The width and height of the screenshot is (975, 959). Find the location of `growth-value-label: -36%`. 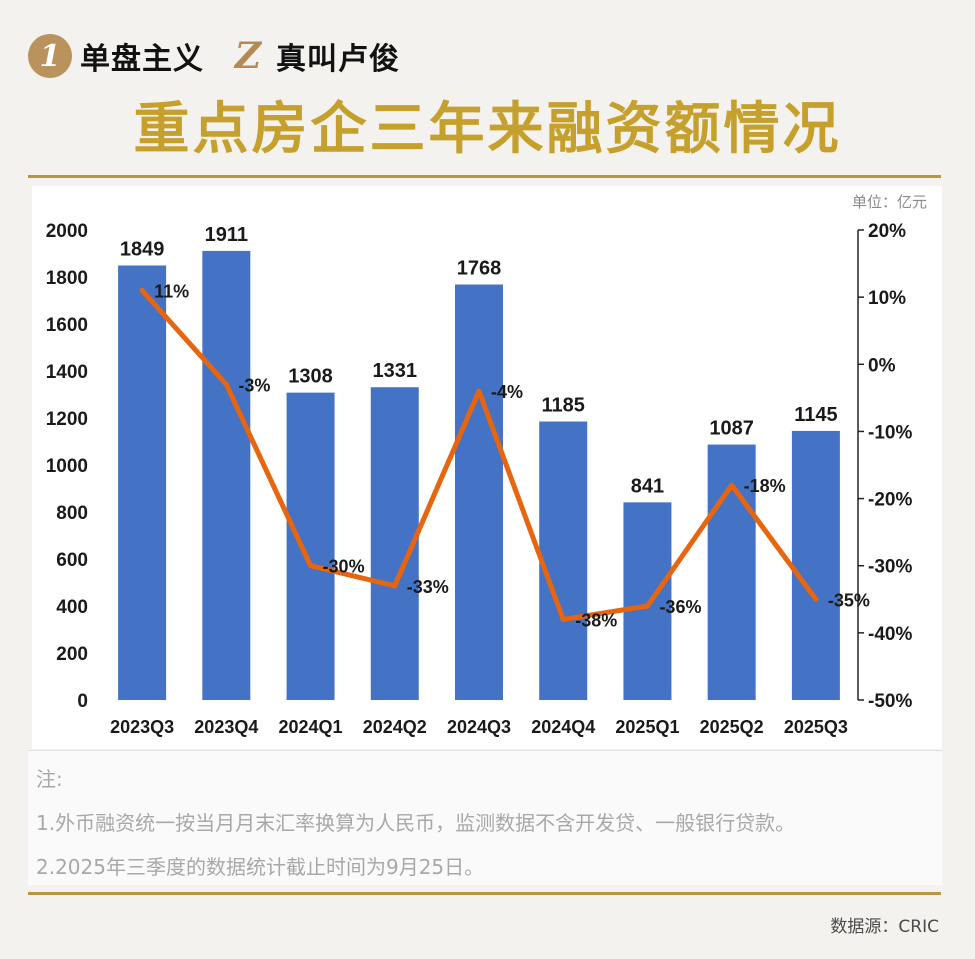

growth-value-label: -36% is located at coordinates (680, 607).